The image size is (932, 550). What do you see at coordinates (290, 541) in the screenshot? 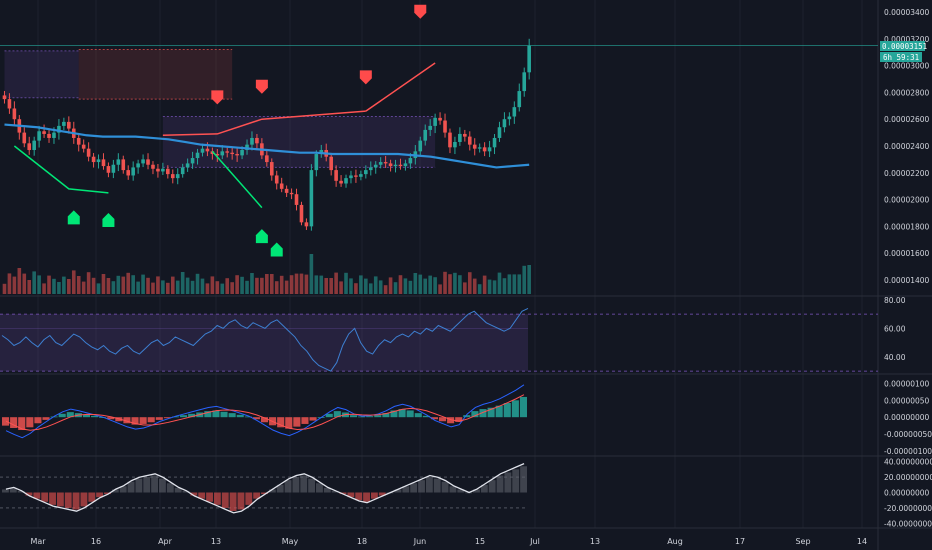
I see `x-tick-label: May` at bounding box center [290, 541].